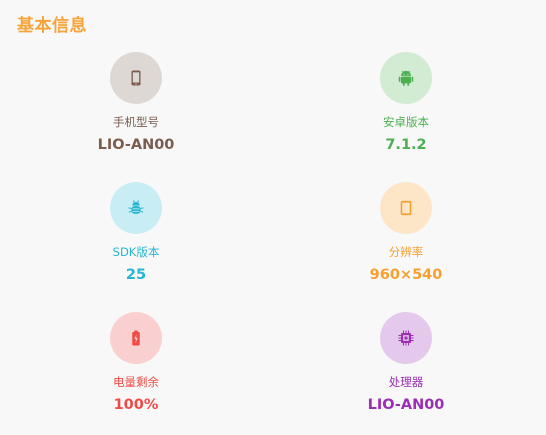 The image size is (546, 435). What do you see at coordinates (136, 252) in the screenshot?
I see `sdk-version-label: SDK版本` at bounding box center [136, 252].